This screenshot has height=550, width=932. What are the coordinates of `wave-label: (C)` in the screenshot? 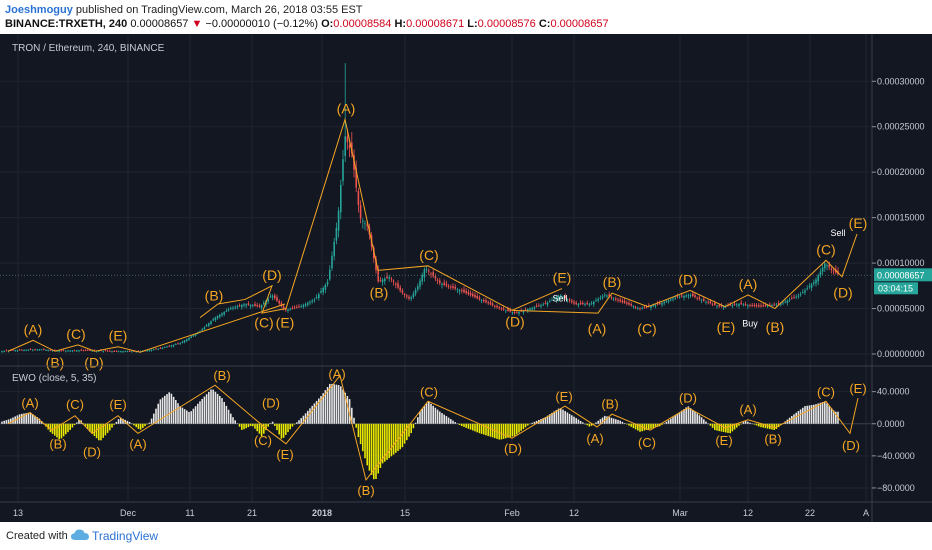 It's located at (428, 255).